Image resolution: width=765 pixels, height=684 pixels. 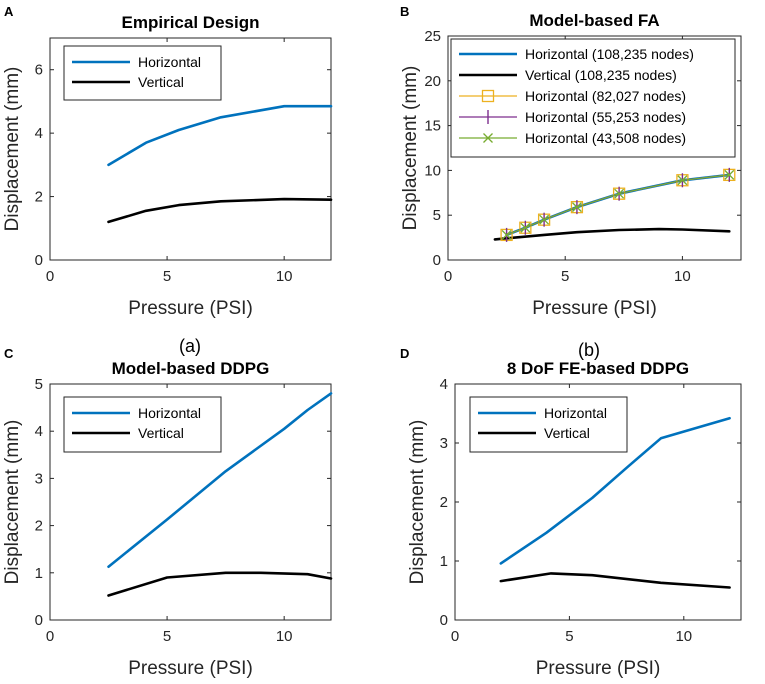 I want to click on caption-b: (b), so click(x=589, y=350).